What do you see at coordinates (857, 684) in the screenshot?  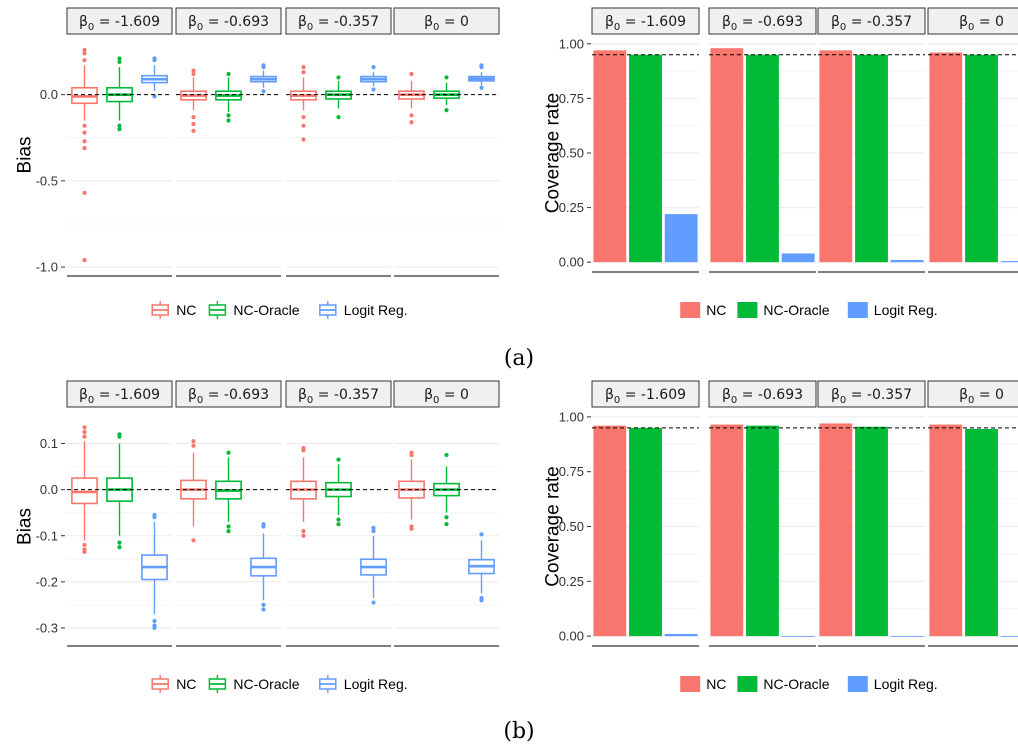 I see `legend-key-logit-reg` at bounding box center [857, 684].